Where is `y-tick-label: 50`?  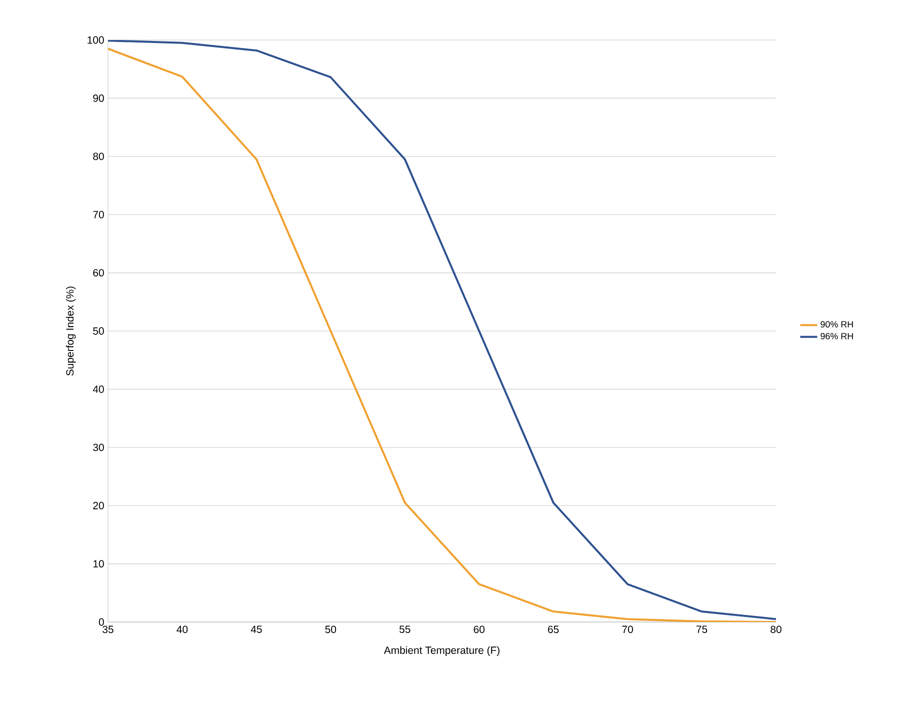 y-tick-label: 50 is located at coordinates (98, 331).